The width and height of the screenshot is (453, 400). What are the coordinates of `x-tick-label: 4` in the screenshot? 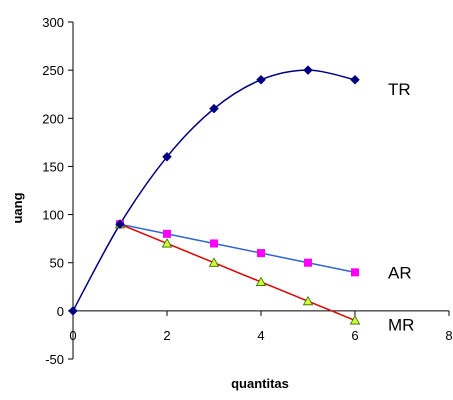 It's located at (260, 335).